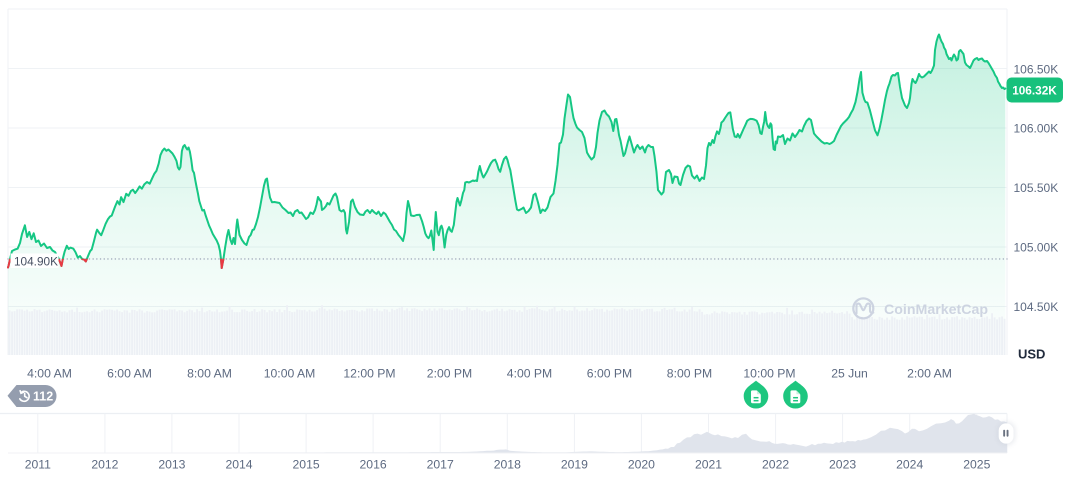 Image resolution: width=1072 pixels, height=477 pixels. What do you see at coordinates (1034, 91) in the screenshot?
I see `svg-text: 106.32K` at bounding box center [1034, 91].